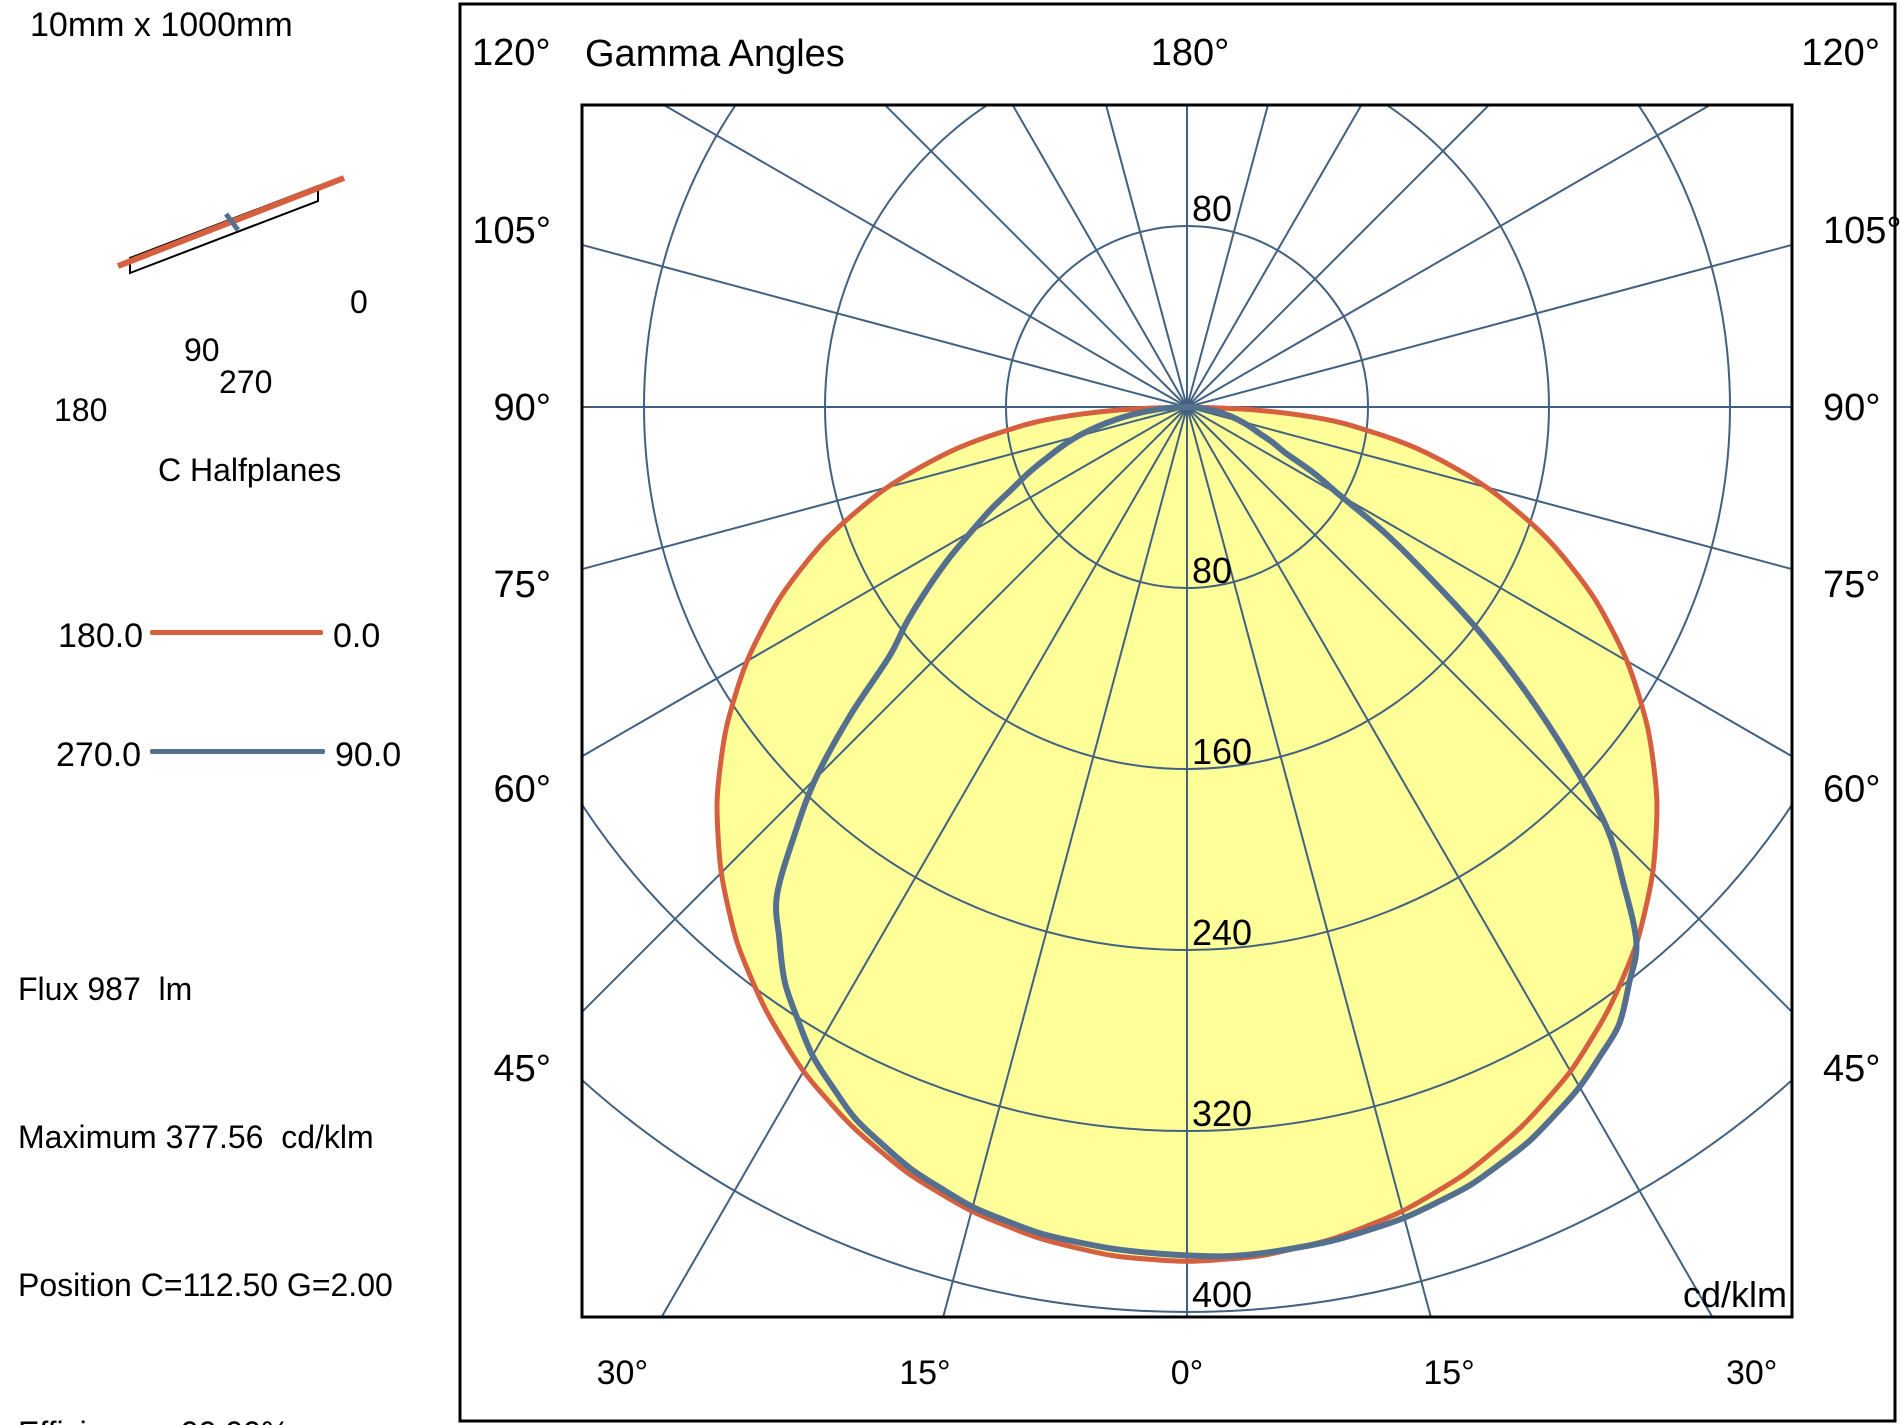 The height and width of the screenshot is (1425, 1900). I want to click on flux-line: Flux 987 lm, so click(105, 988).